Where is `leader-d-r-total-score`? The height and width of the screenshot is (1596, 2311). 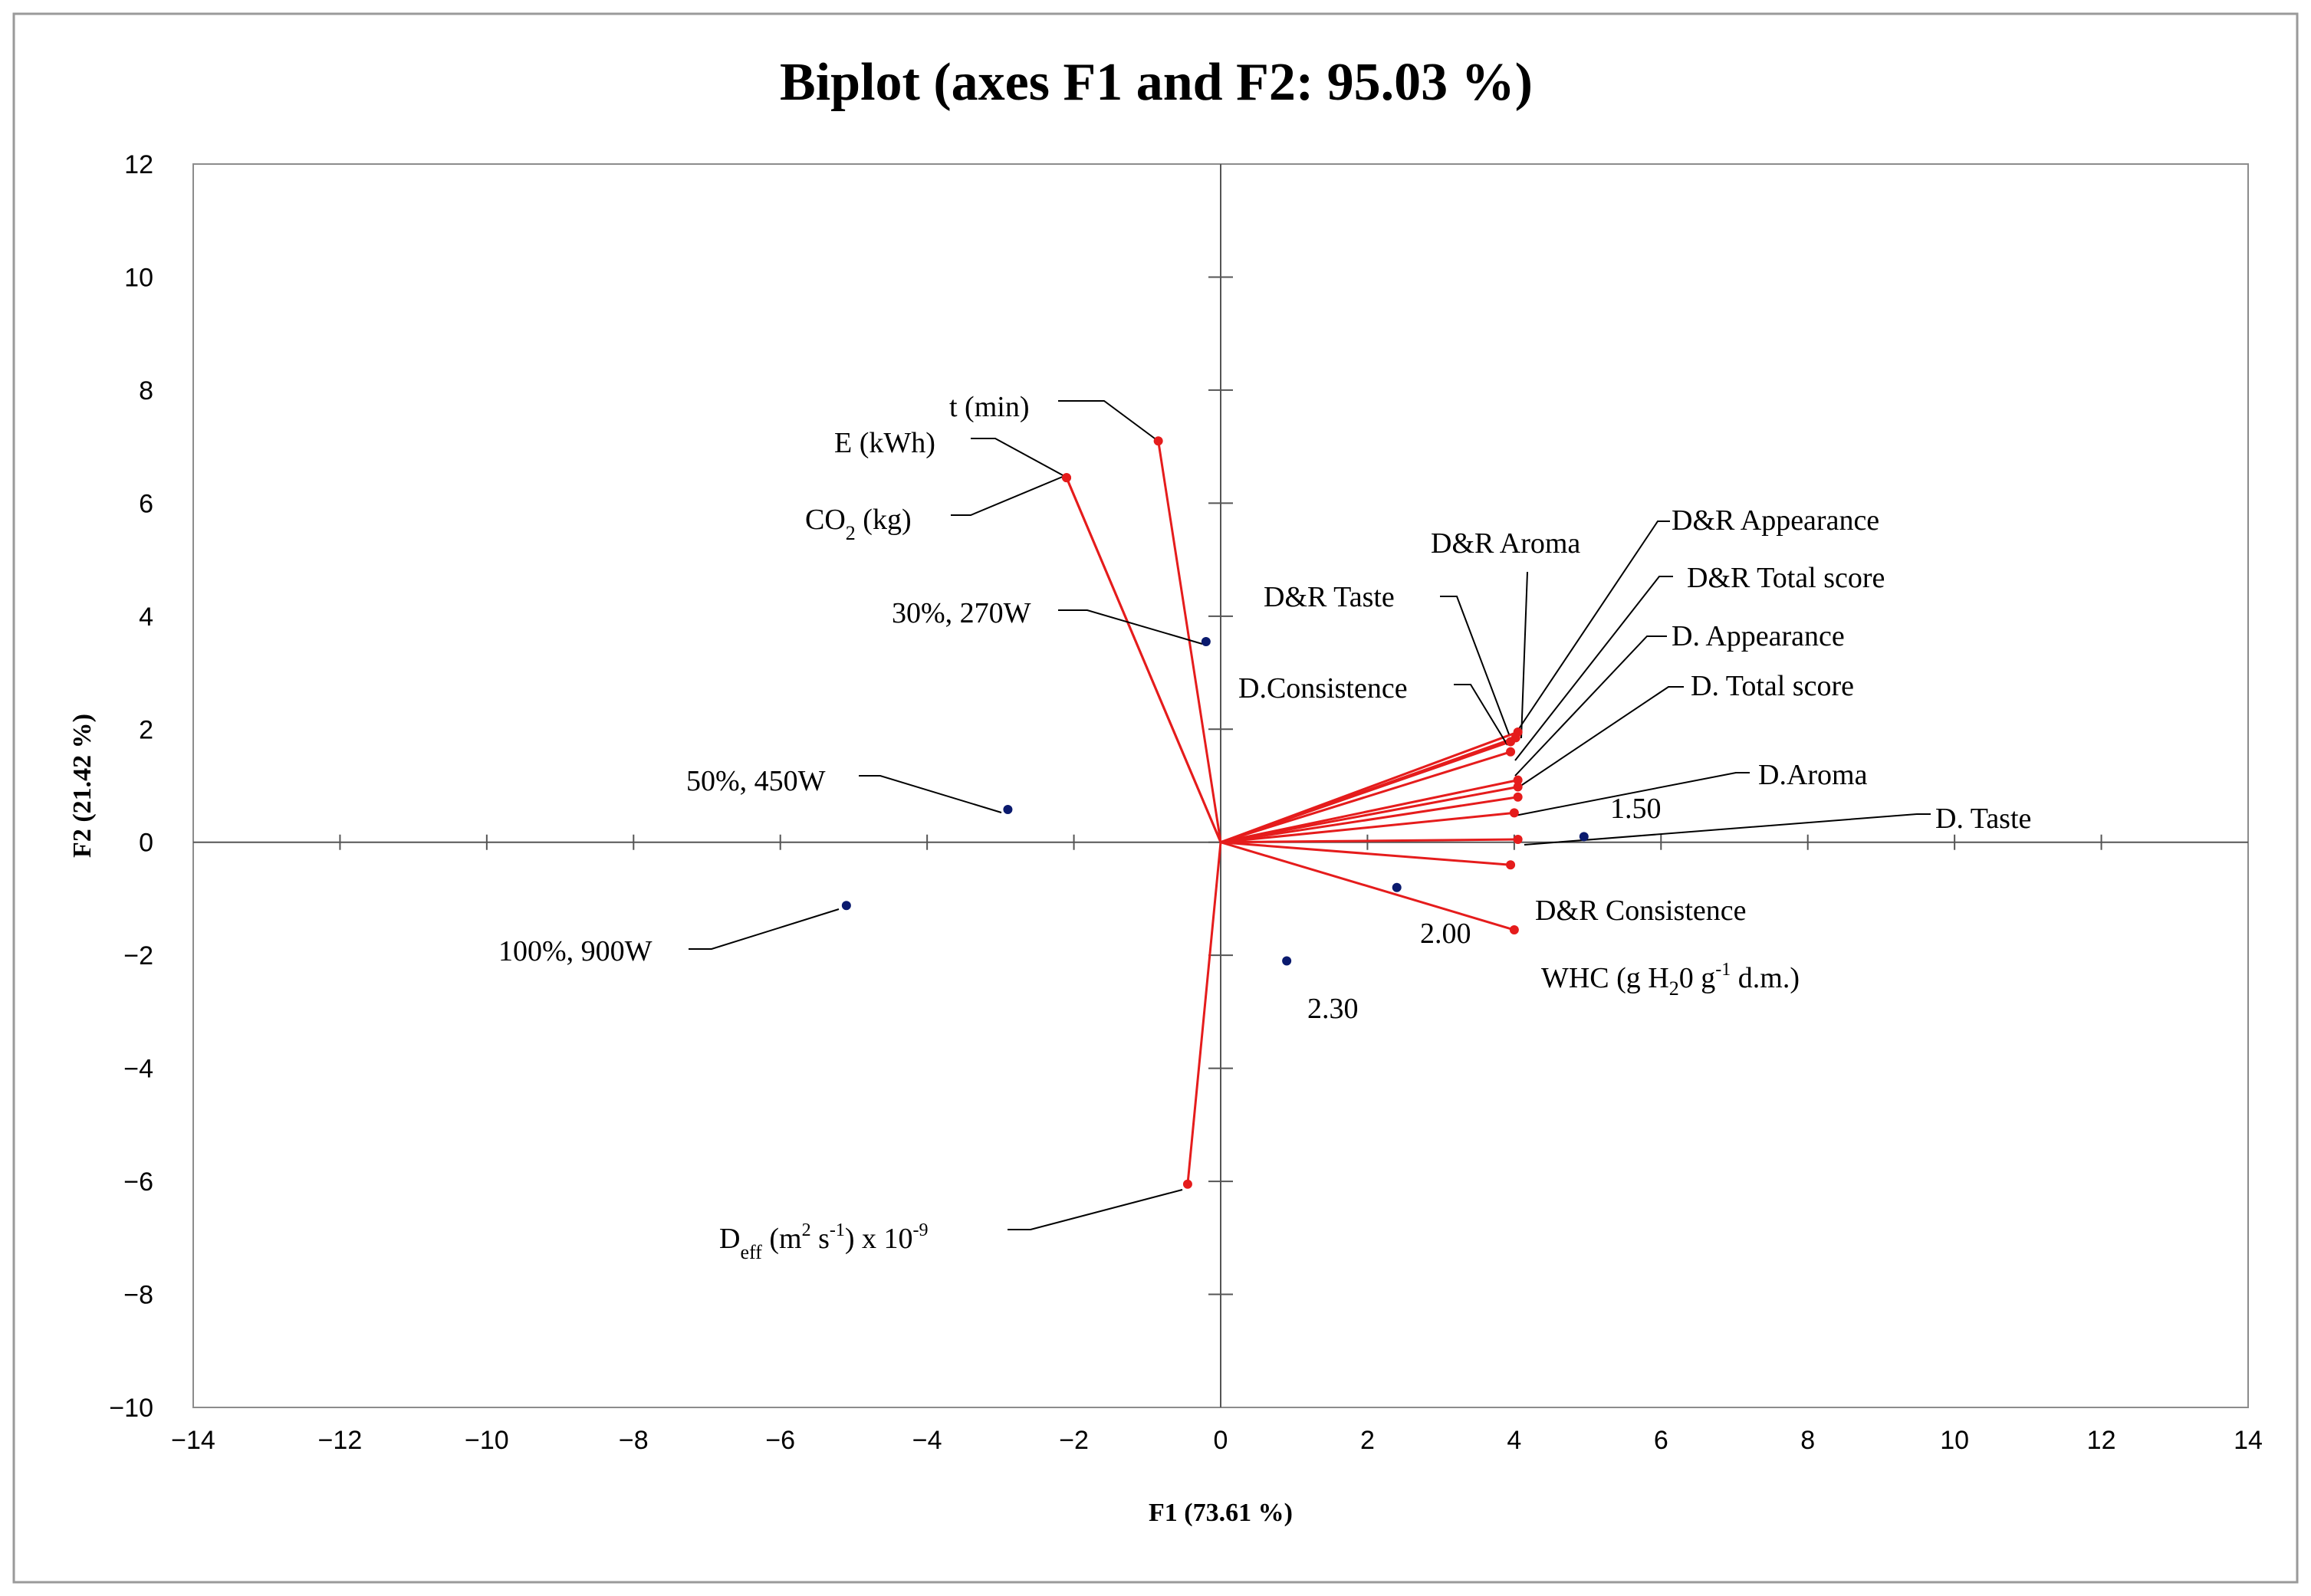
leader-d-r-total-score is located at coordinates (1593, 668).